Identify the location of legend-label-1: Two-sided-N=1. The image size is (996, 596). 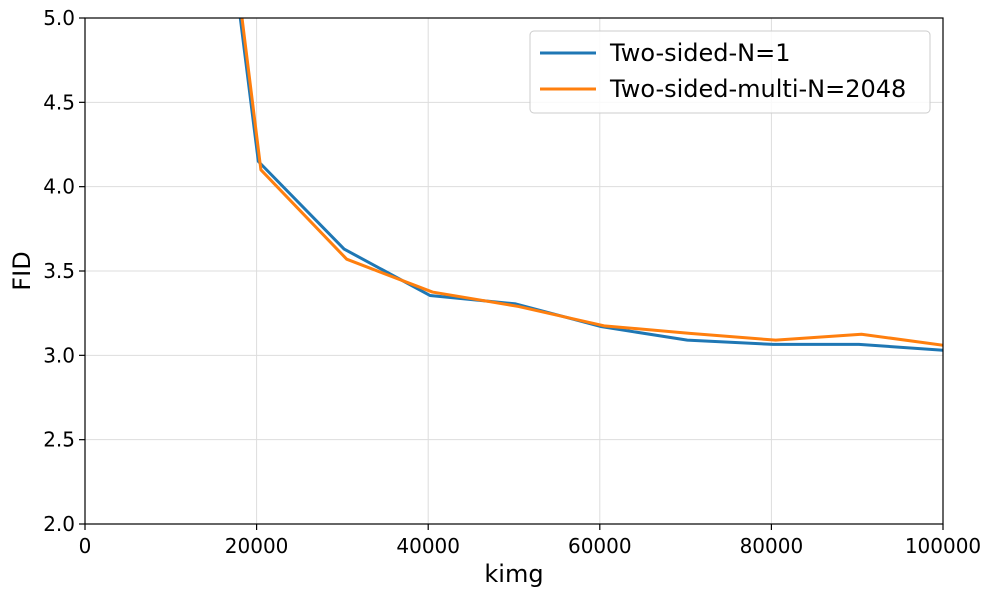
(700, 53).